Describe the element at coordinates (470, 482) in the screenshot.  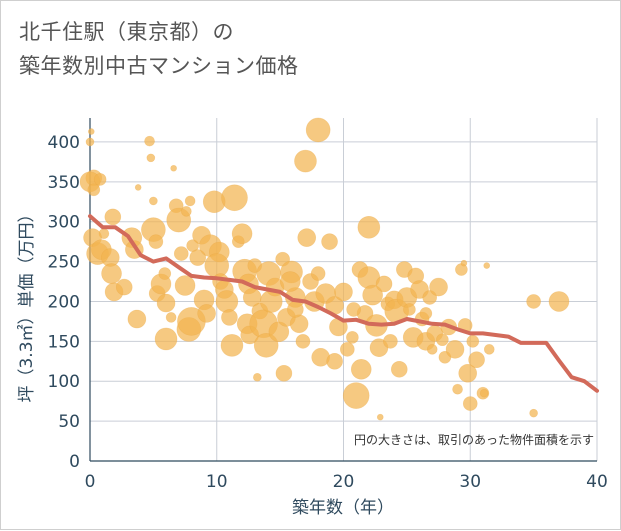
I see `x-tick-label: 30` at that location.